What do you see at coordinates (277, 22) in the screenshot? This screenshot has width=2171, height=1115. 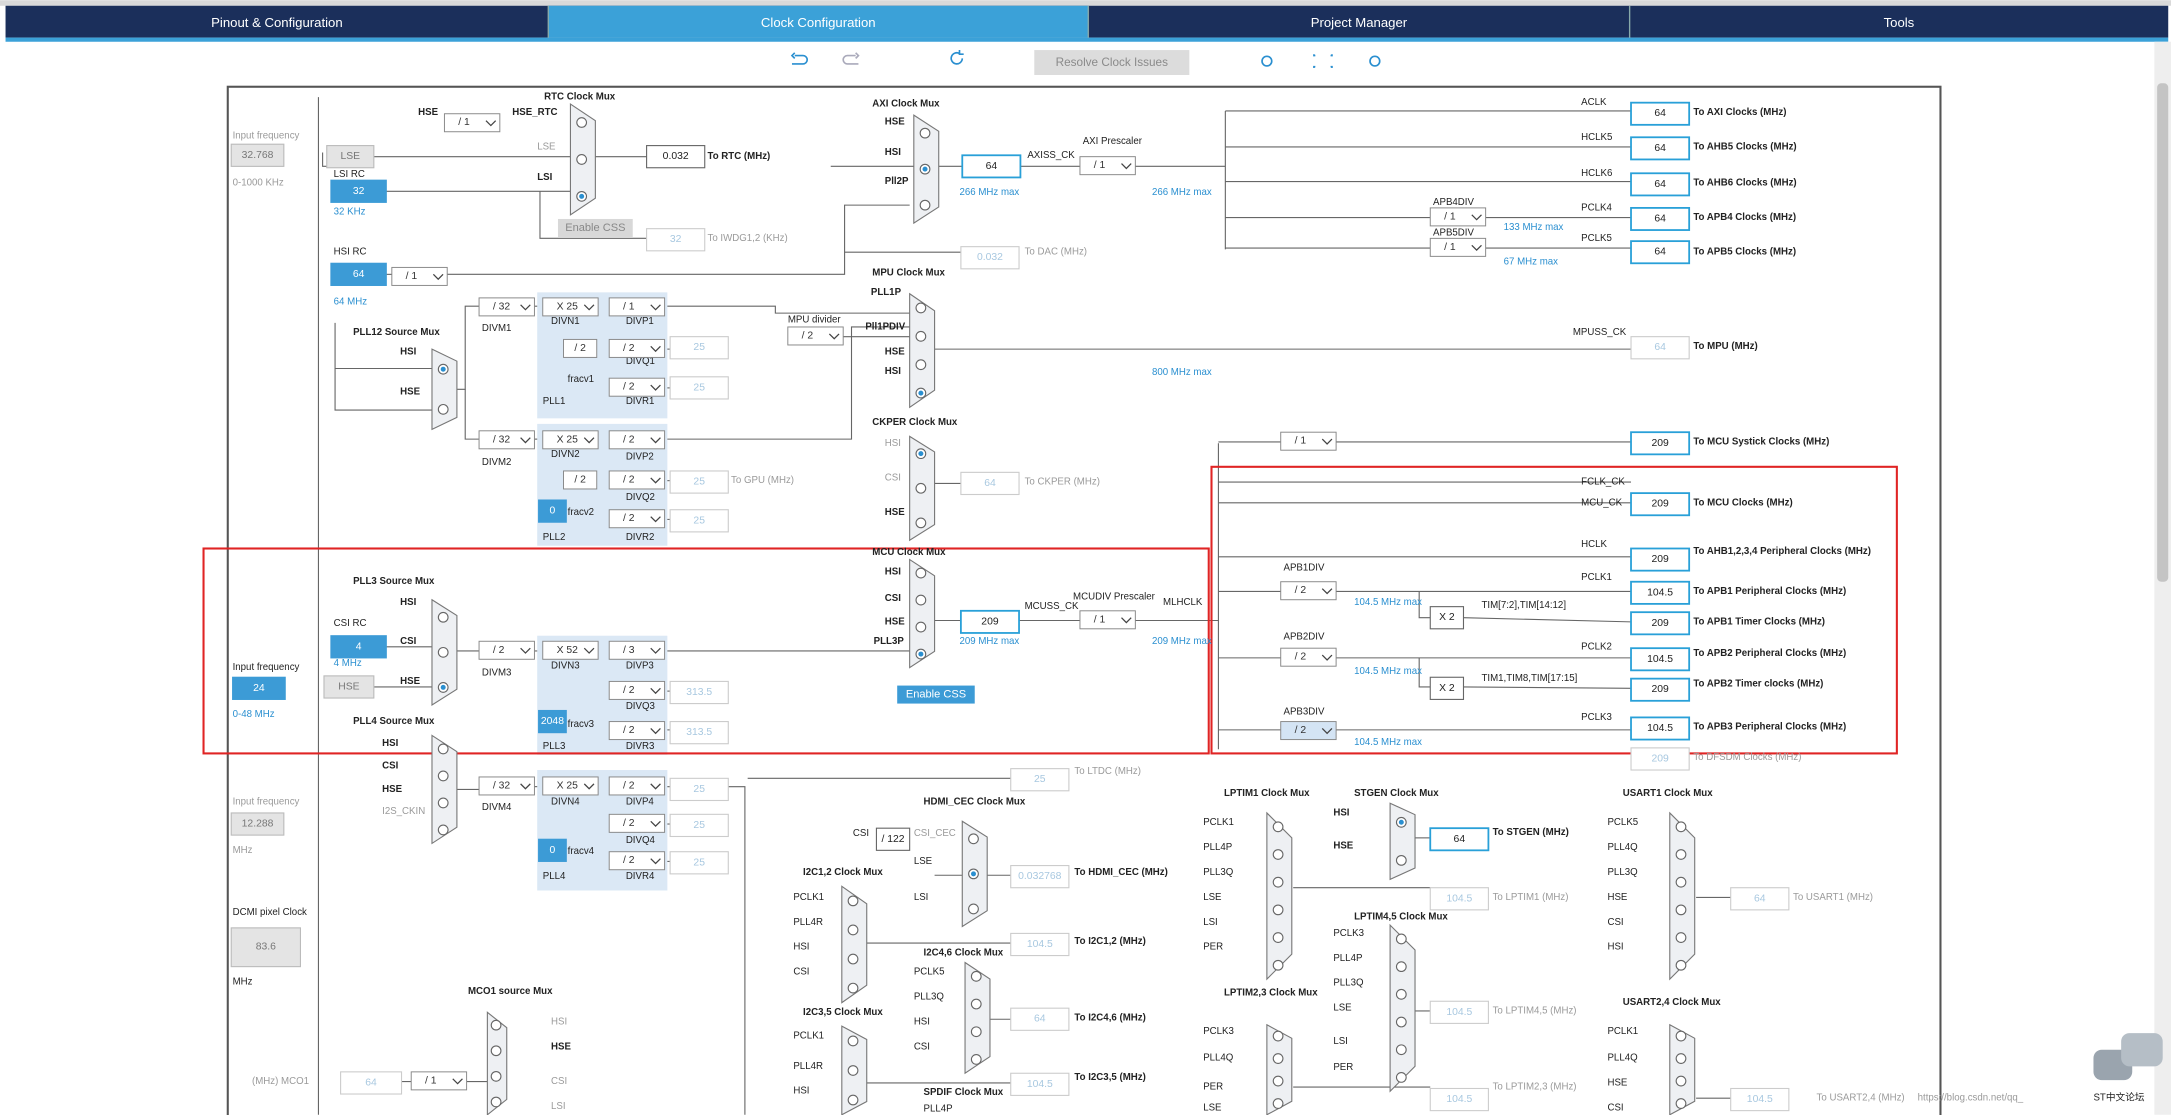 I see `tab: Pinout & Configuration` at bounding box center [277, 22].